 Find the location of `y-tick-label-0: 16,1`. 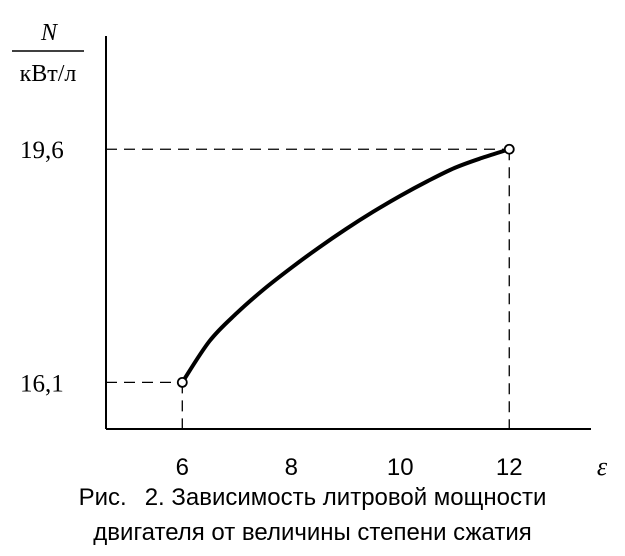

y-tick-label-0: 16,1 is located at coordinates (42, 383).